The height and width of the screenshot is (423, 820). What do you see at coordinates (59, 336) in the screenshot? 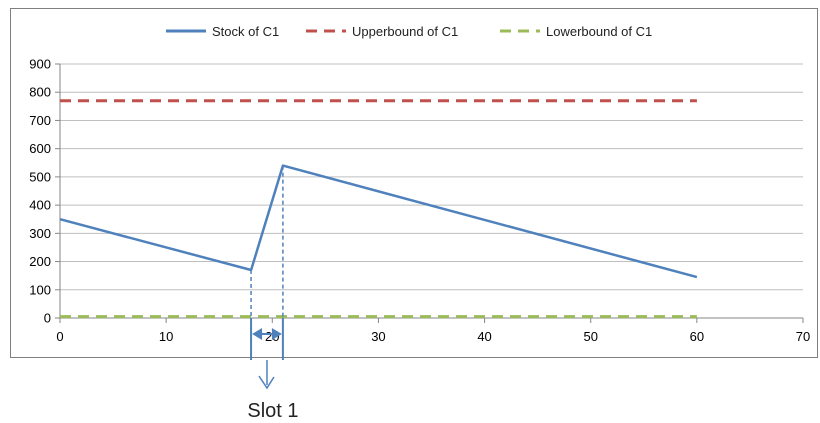
I see `x-tick-label-0: 0` at bounding box center [59, 336].